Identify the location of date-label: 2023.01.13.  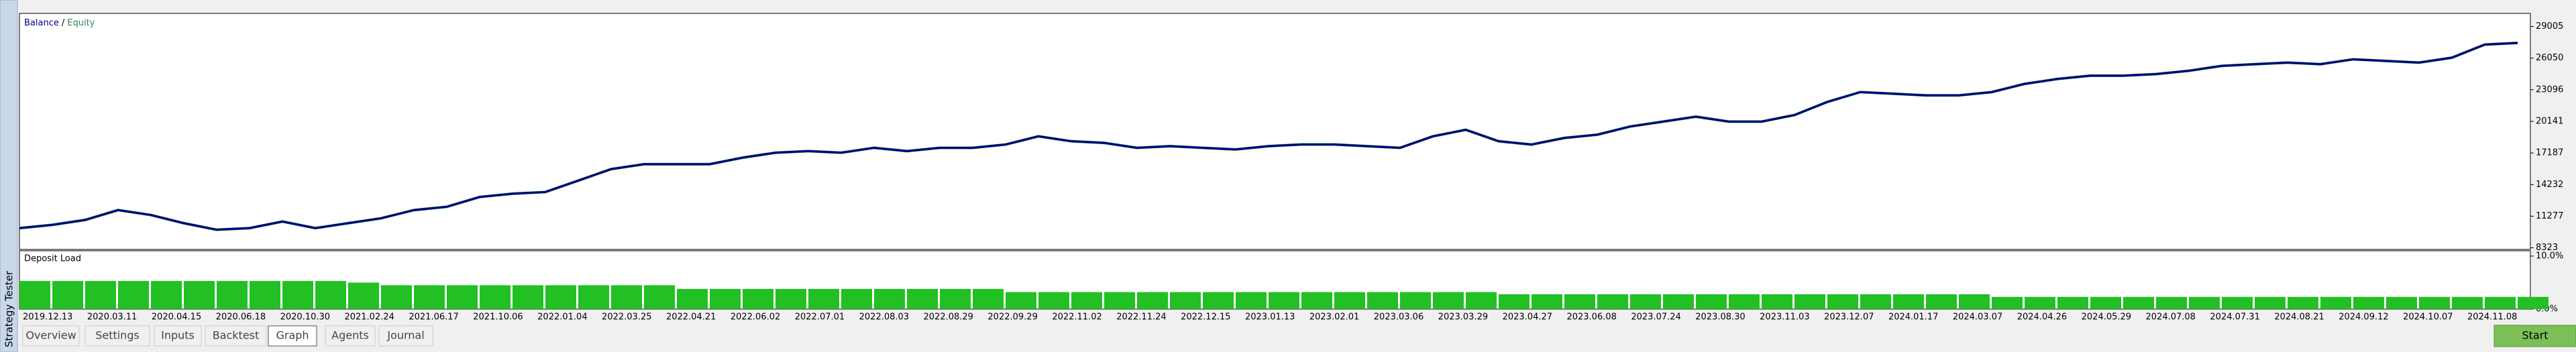
(1270, 317).